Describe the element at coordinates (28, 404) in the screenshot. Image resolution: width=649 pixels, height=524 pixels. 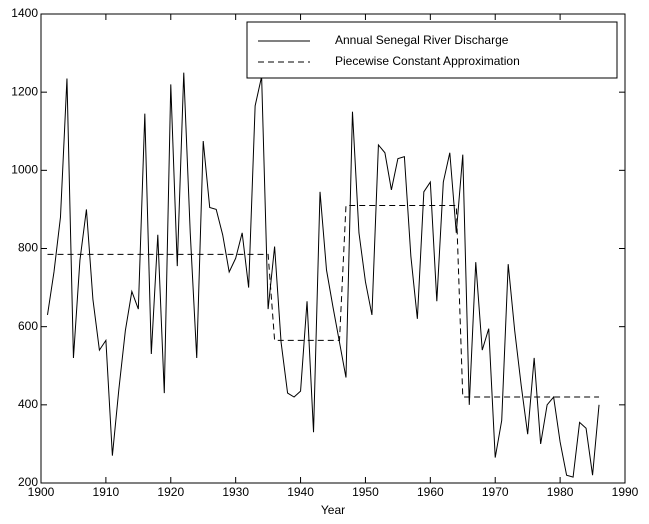
I see `y-tick-label: 400` at that location.